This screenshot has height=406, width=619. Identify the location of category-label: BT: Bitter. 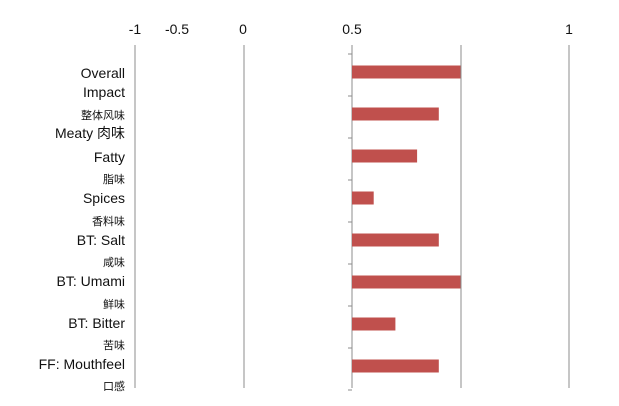
(96, 323).